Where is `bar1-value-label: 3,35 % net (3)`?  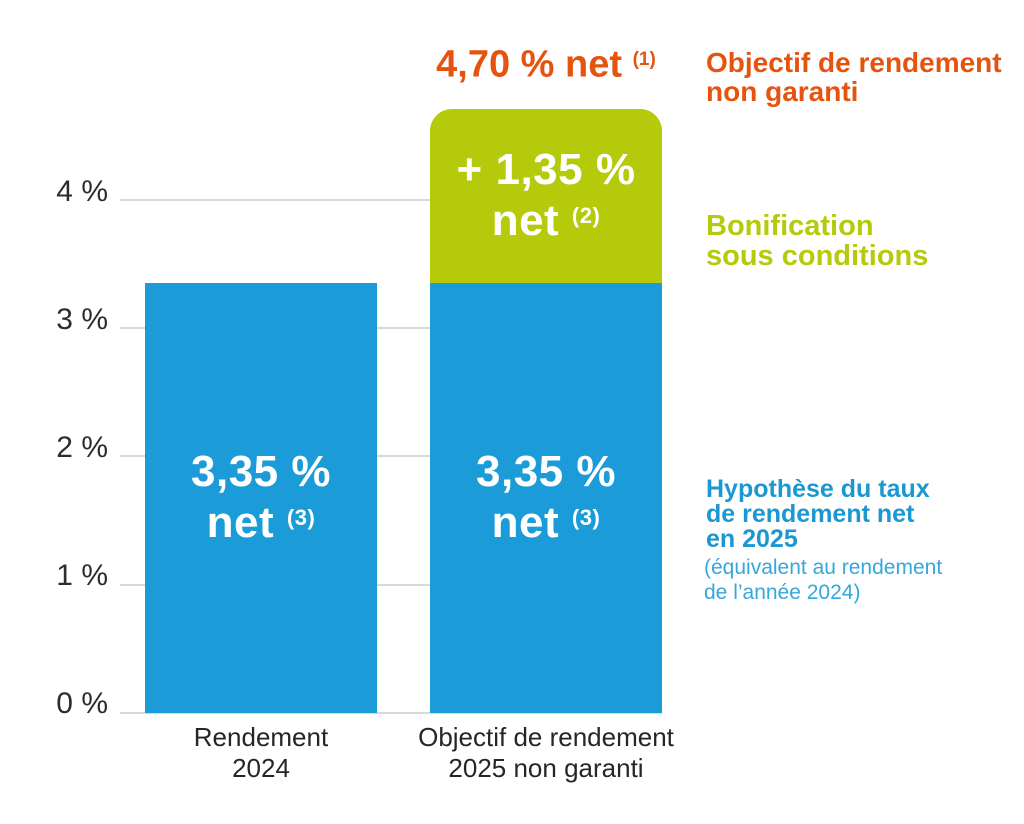 bar1-value-label: 3,35 % net (3) is located at coordinates (261, 497).